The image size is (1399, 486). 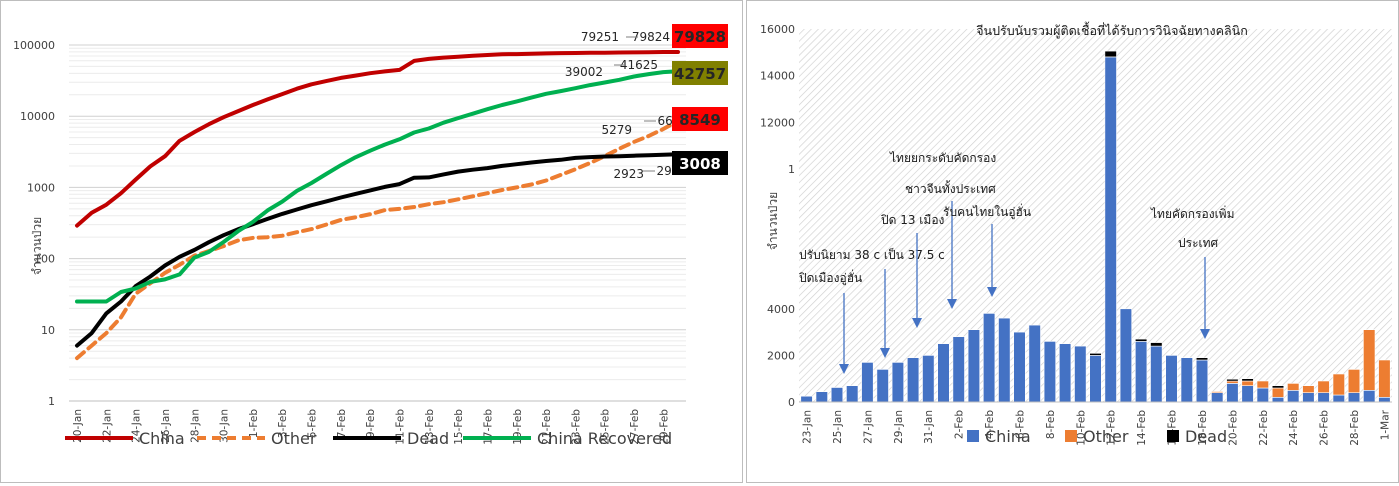 I want to click on data-label-box-text: 42757, so click(x=700, y=74).